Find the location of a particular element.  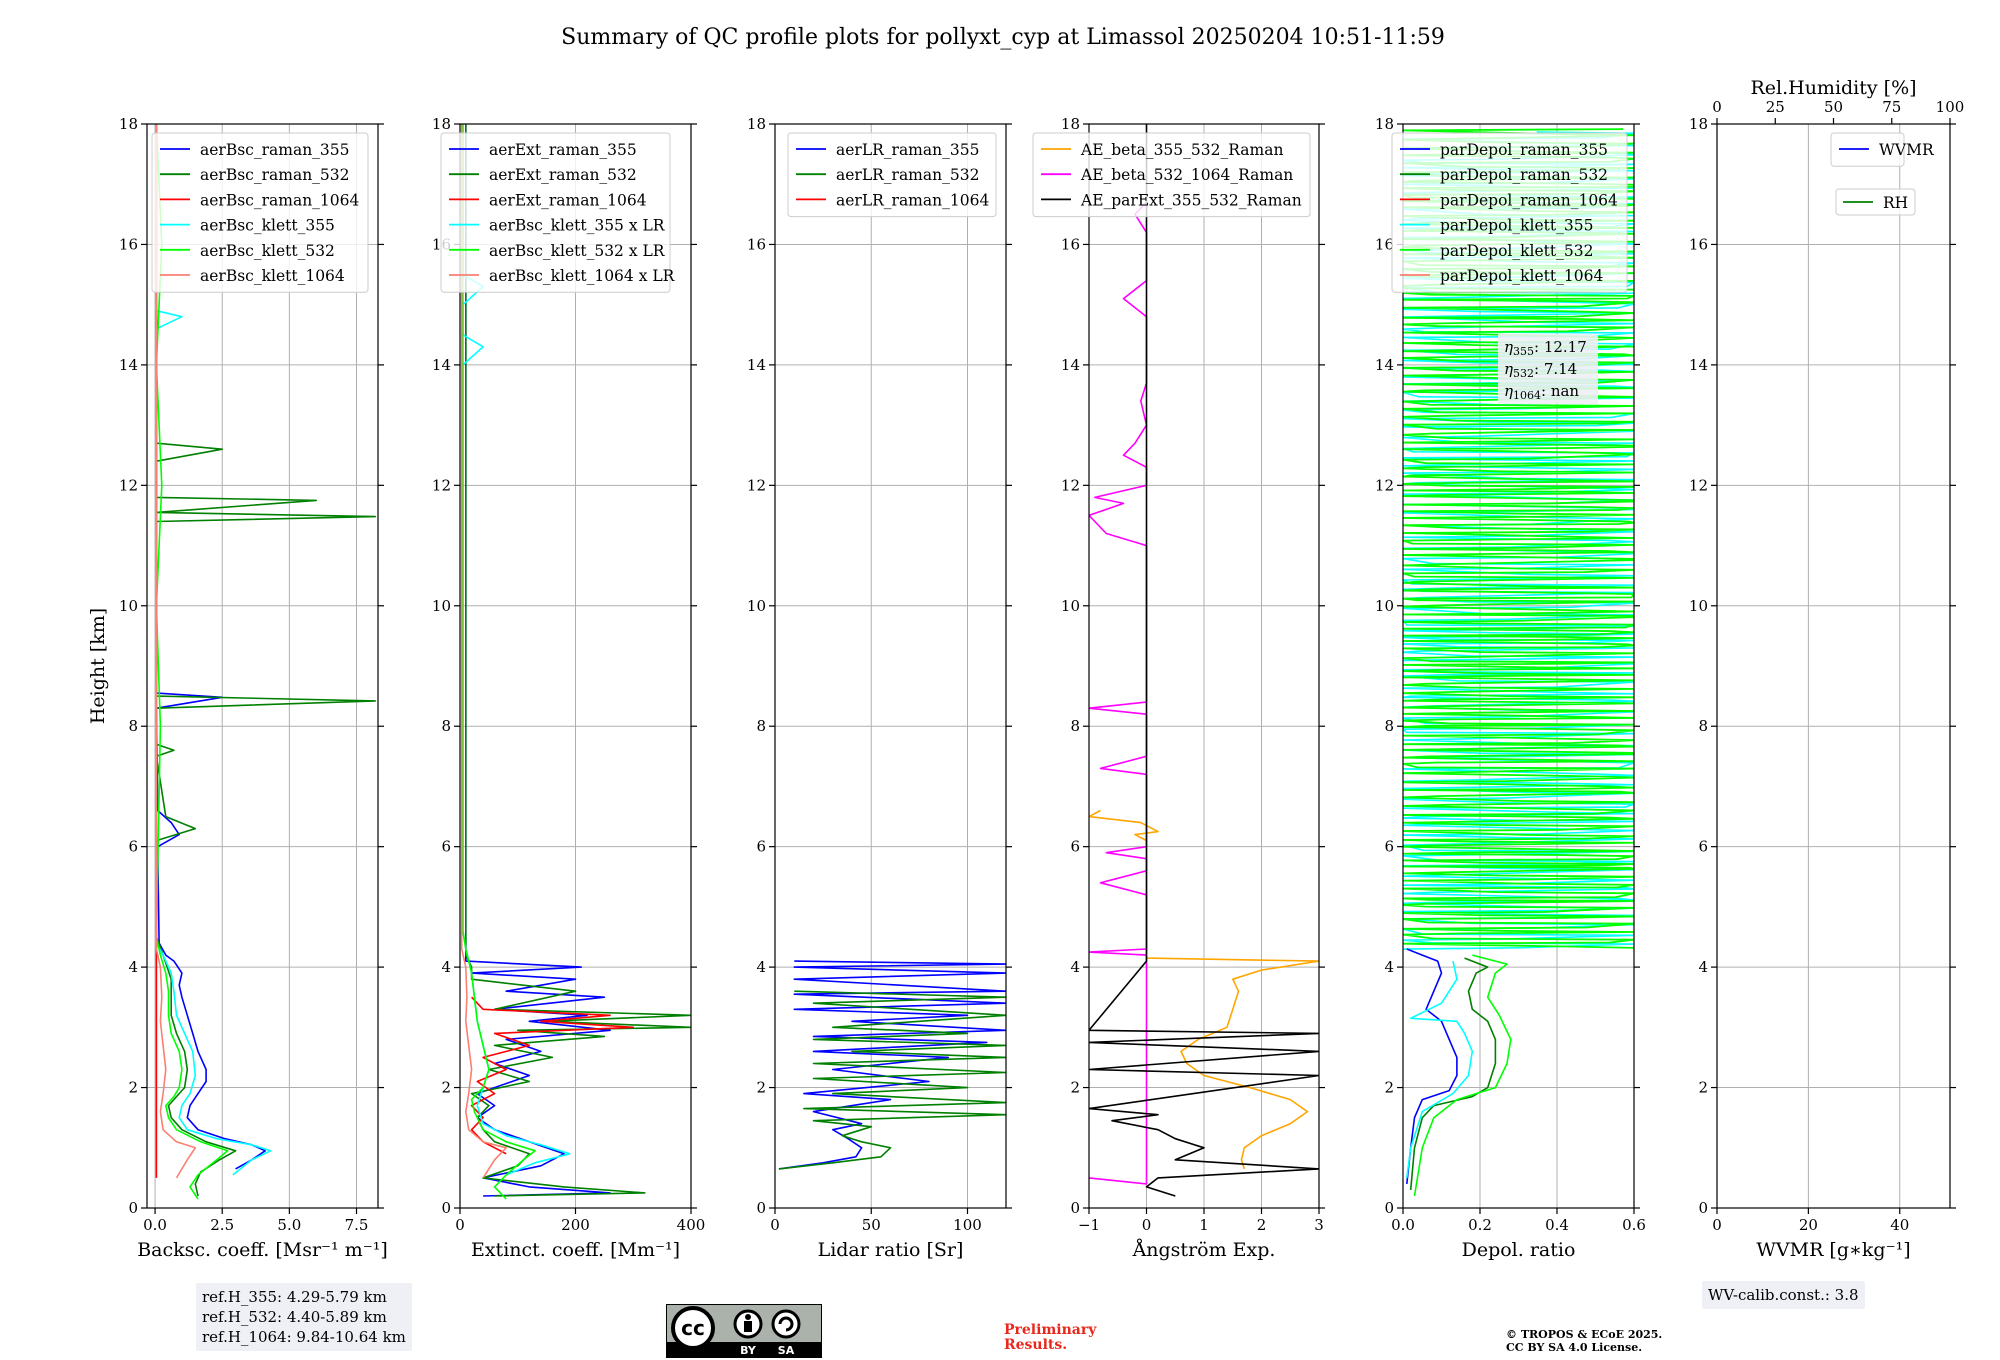

eta-value: : nan is located at coordinates (1560, 391).